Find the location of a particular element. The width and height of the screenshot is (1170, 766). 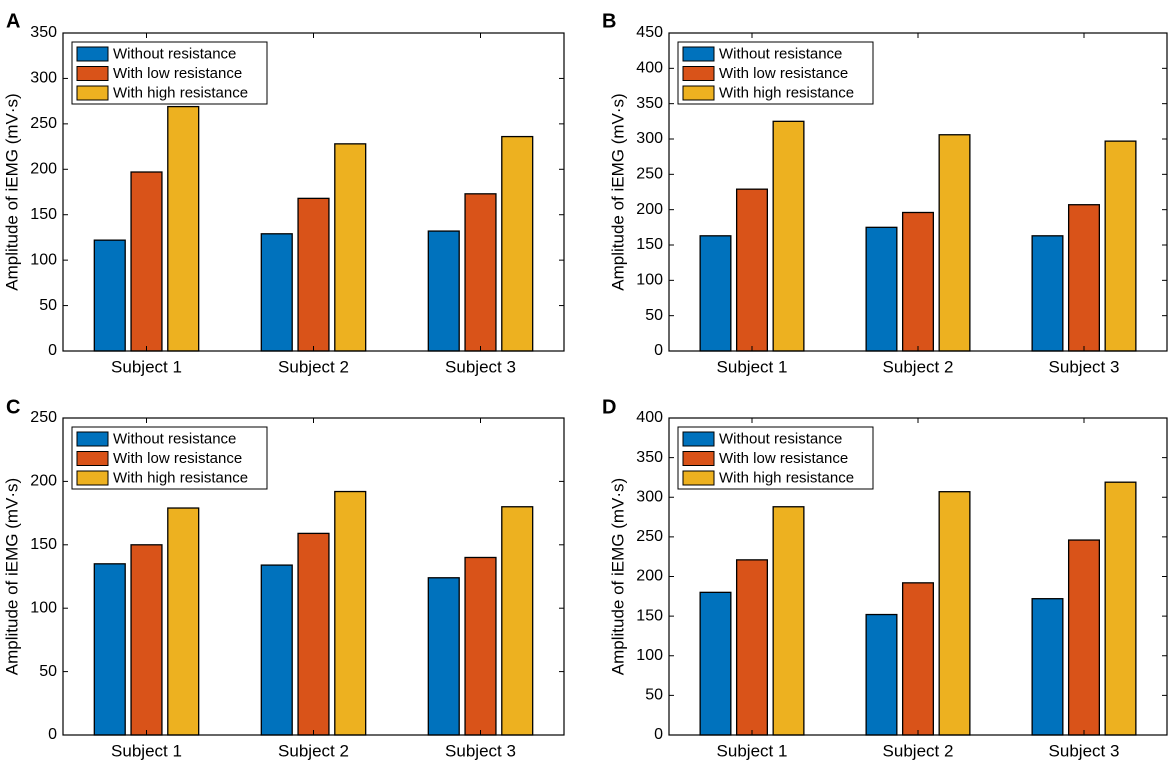

bar-c-s2-c1 is located at coordinates (146, 640).